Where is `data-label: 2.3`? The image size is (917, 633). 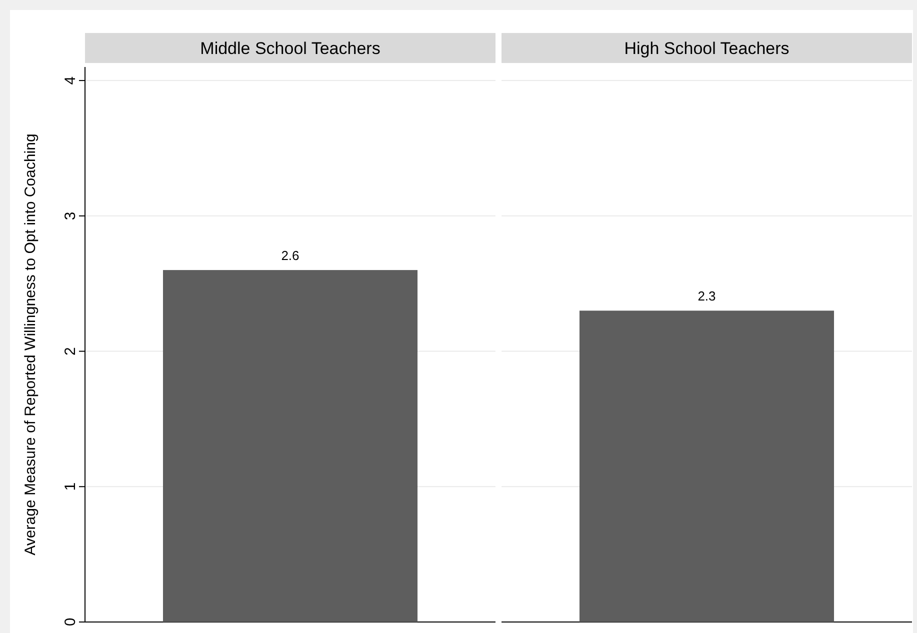 data-label: 2.3 is located at coordinates (707, 296).